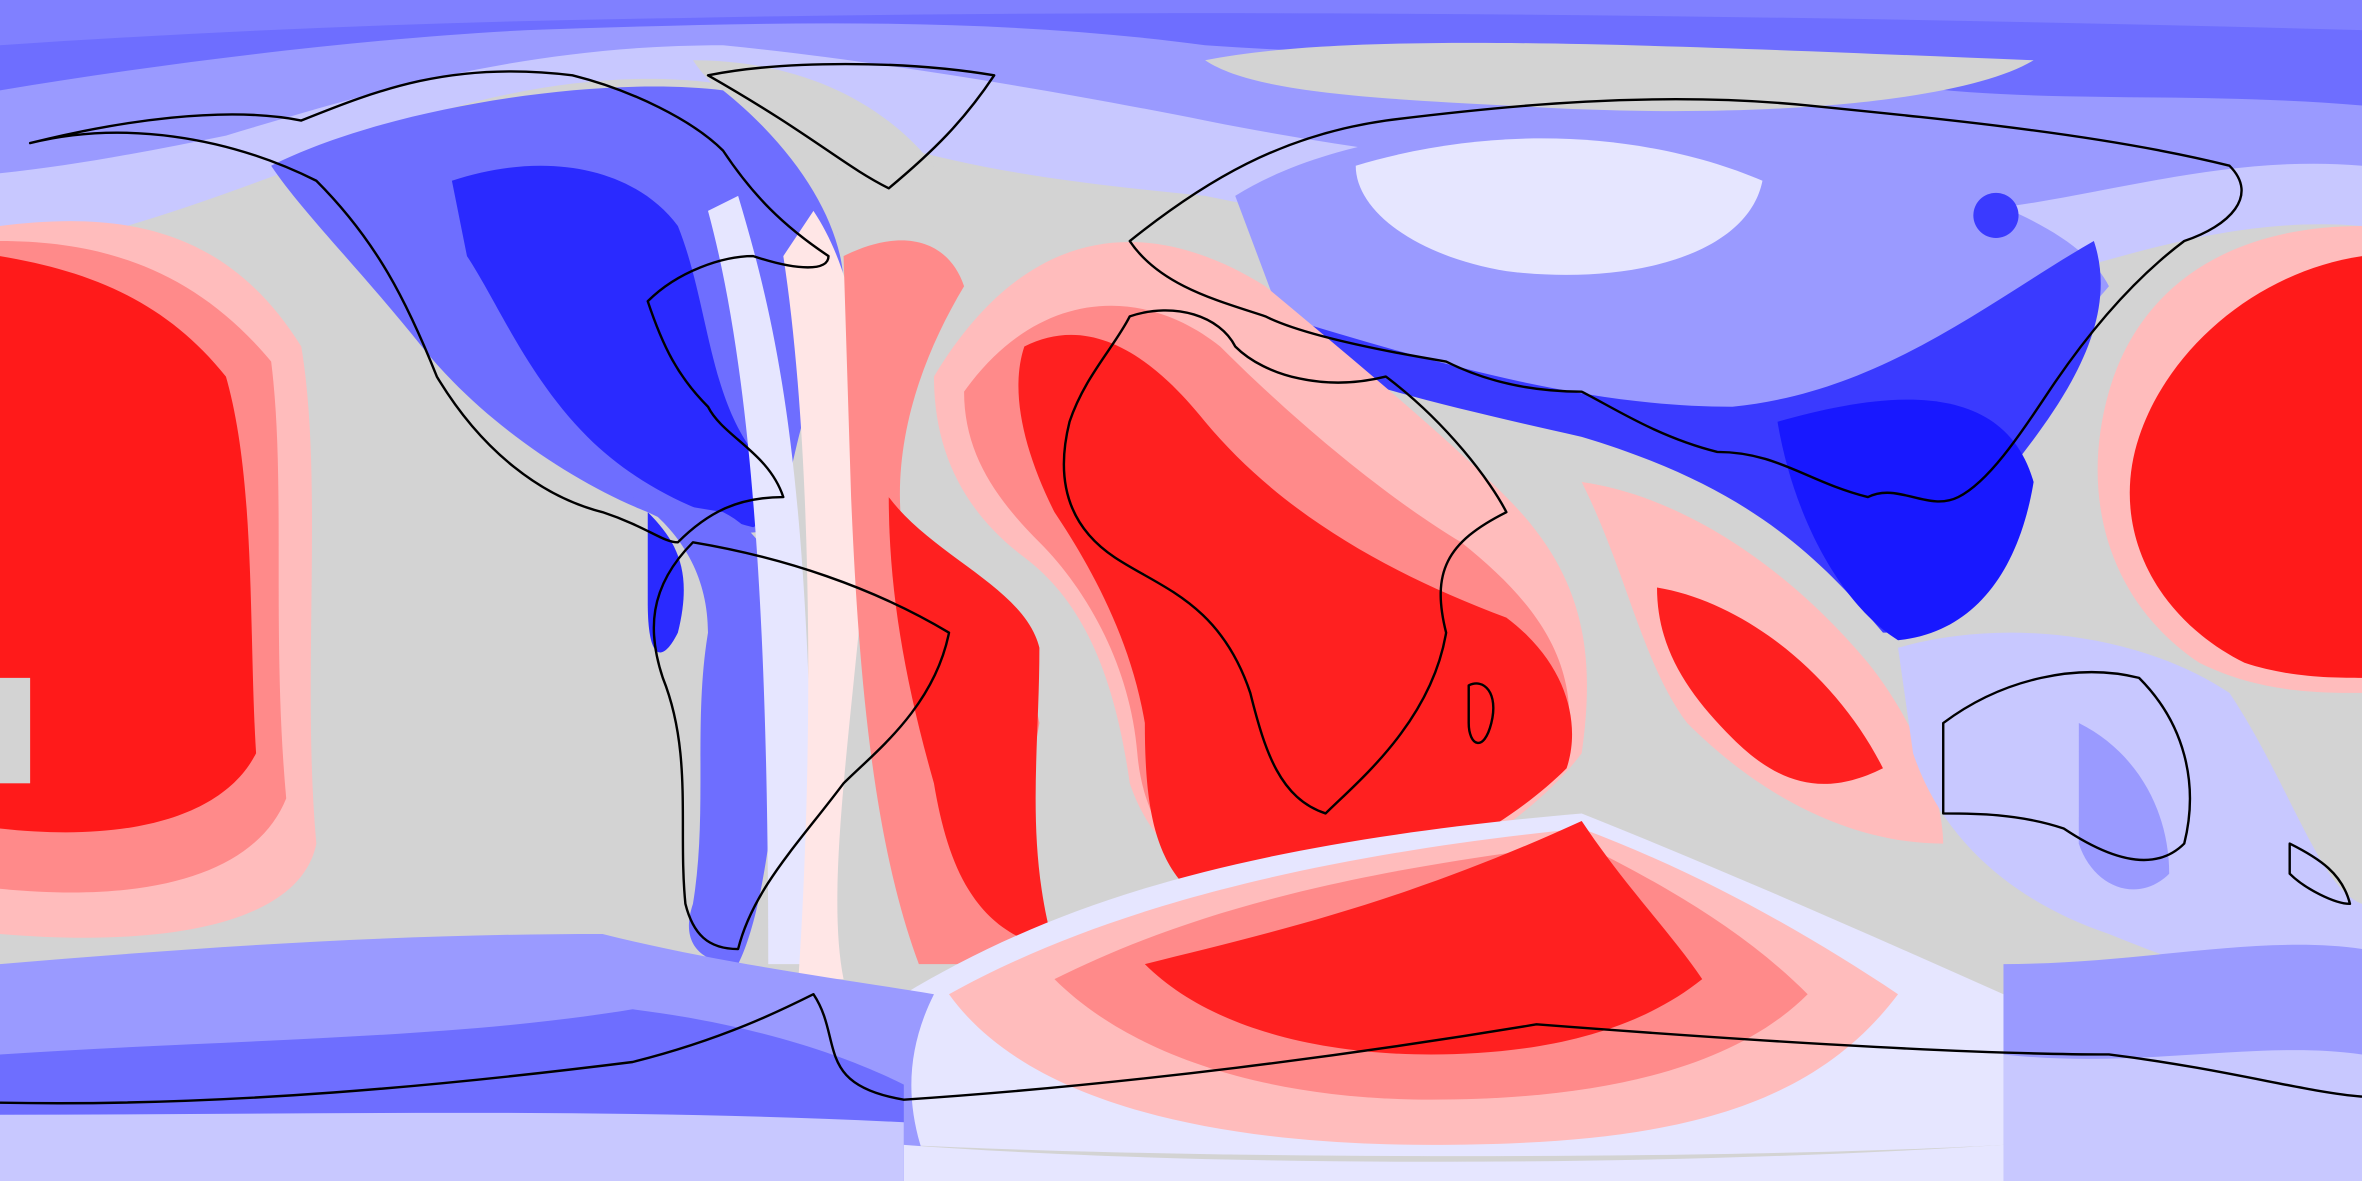 This screenshot has width=2362, height=1181. I want to click on southeast-asia-blue, so click(1905, 520).